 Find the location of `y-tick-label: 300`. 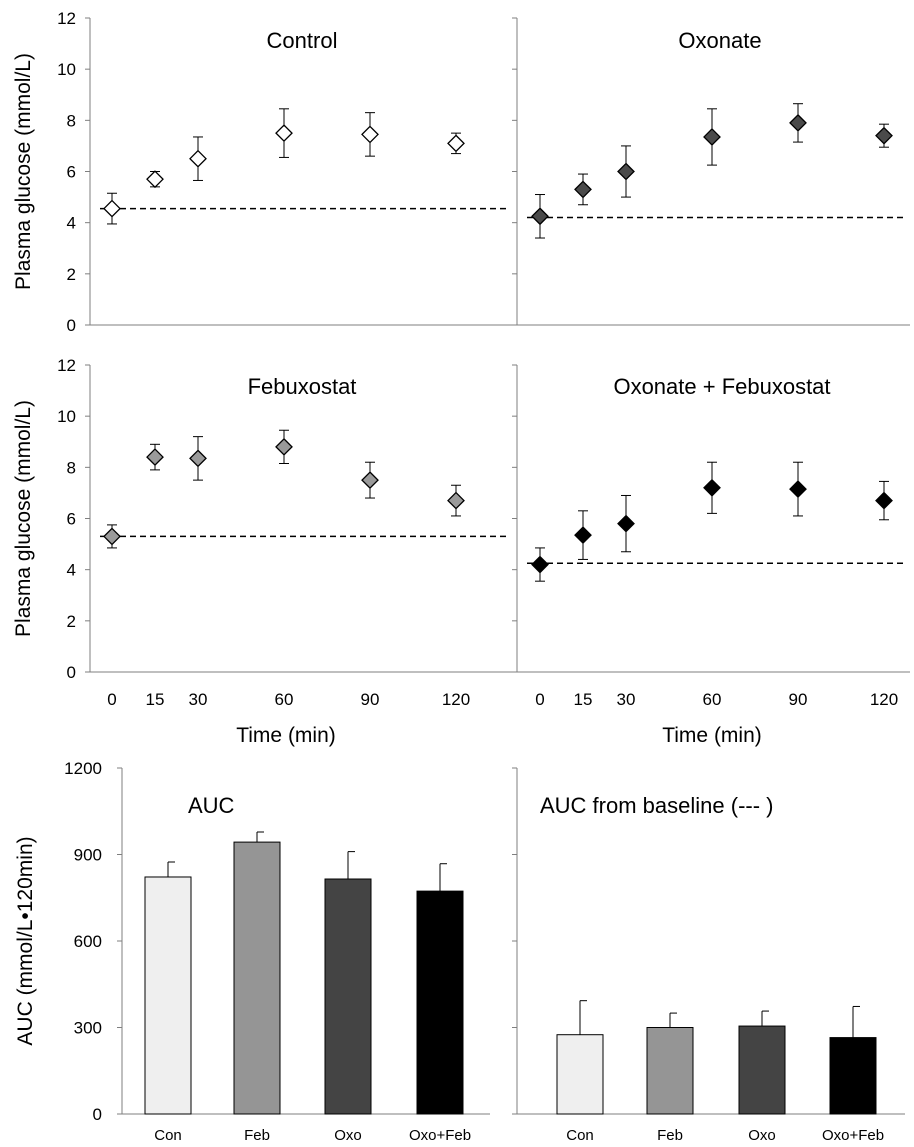

y-tick-label: 300 is located at coordinates (88, 1028).